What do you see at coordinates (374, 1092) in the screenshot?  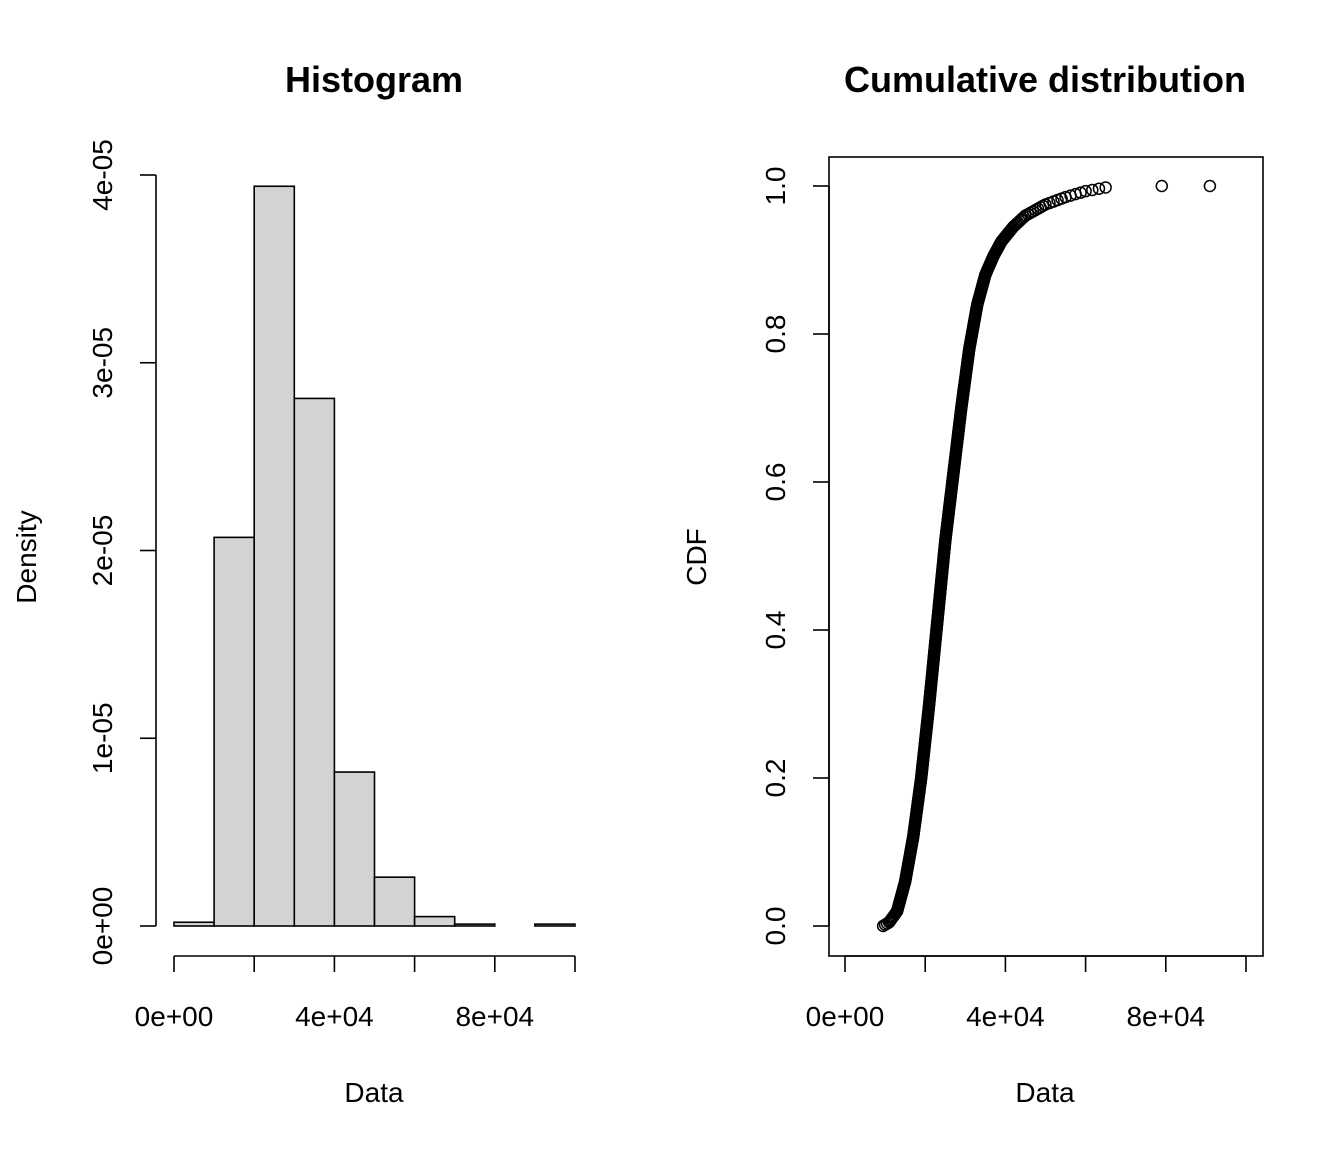 I see `histogram-x-axis-label: Data` at bounding box center [374, 1092].